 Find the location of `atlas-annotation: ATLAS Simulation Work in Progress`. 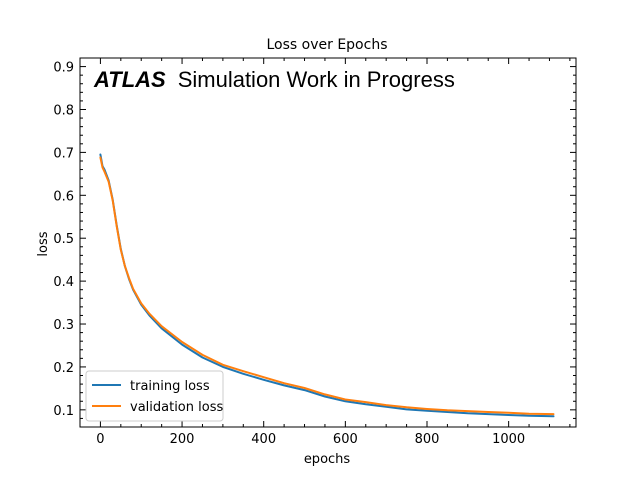

atlas-annotation: ATLAS Simulation Work in Progress is located at coordinates (274, 79).